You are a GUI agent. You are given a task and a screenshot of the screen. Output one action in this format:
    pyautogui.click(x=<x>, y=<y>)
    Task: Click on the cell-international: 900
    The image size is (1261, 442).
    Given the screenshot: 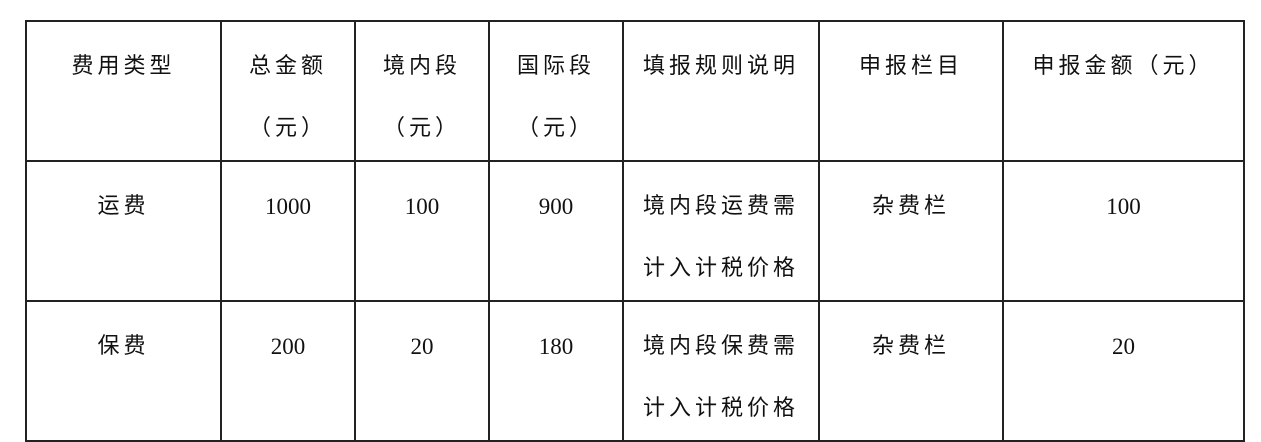 What is the action you would take?
    pyautogui.click(x=556, y=231)
    